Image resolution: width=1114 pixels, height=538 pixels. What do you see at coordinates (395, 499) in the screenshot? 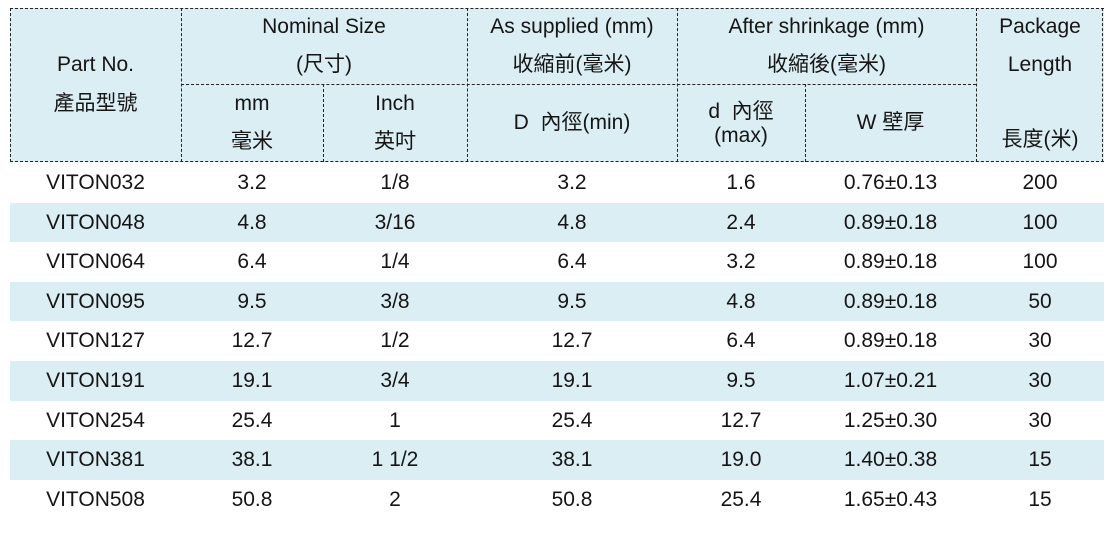
I see `cell-size-inch: 2` at bounding box center [395, 499].